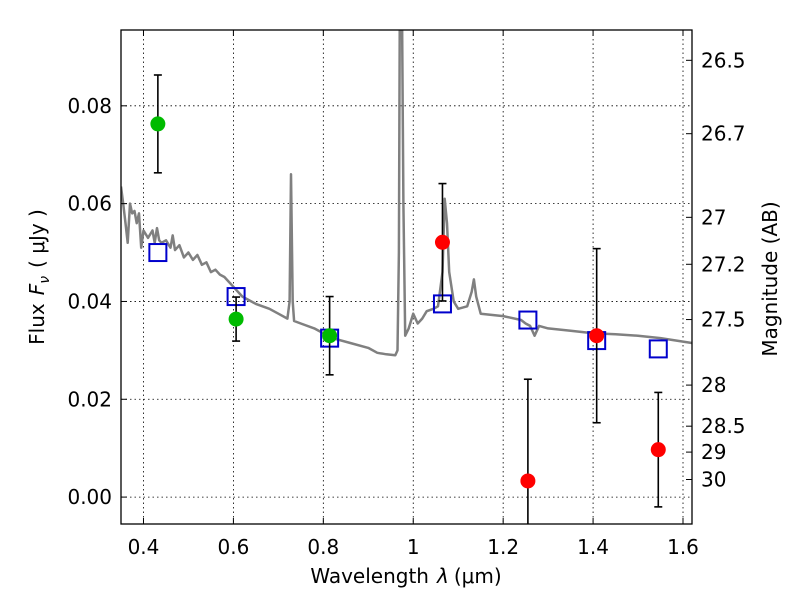  I want to click on x-tick-label: 0.4, so click(144, 547).